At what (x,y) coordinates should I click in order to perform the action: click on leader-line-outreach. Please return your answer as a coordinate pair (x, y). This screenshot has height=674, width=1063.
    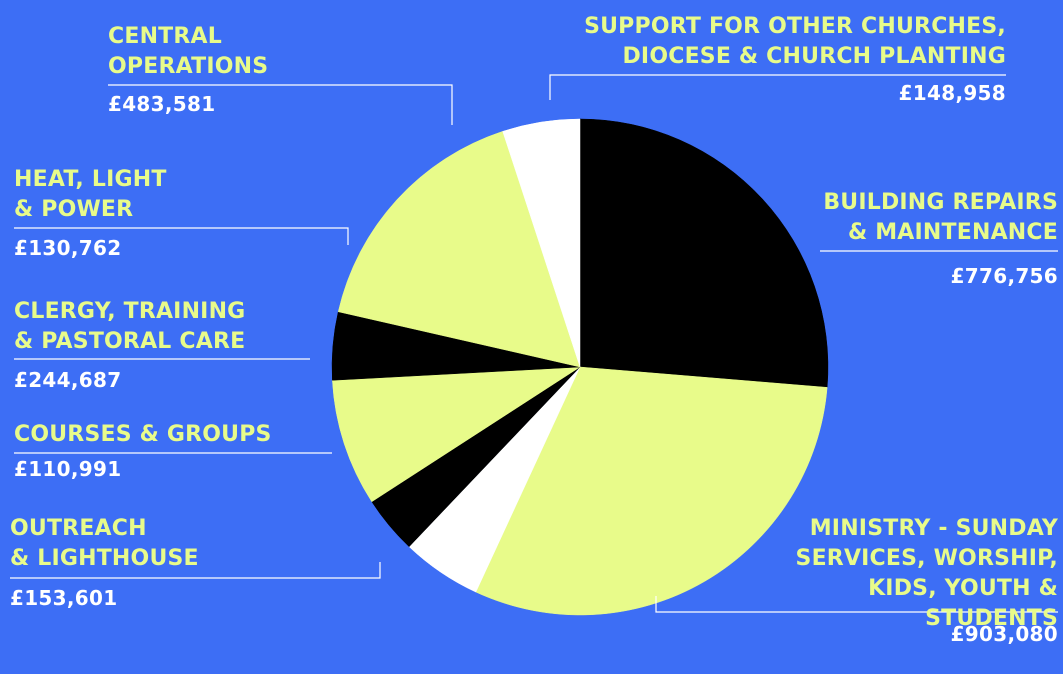
    Looking at the image, I should click on (195, 570).